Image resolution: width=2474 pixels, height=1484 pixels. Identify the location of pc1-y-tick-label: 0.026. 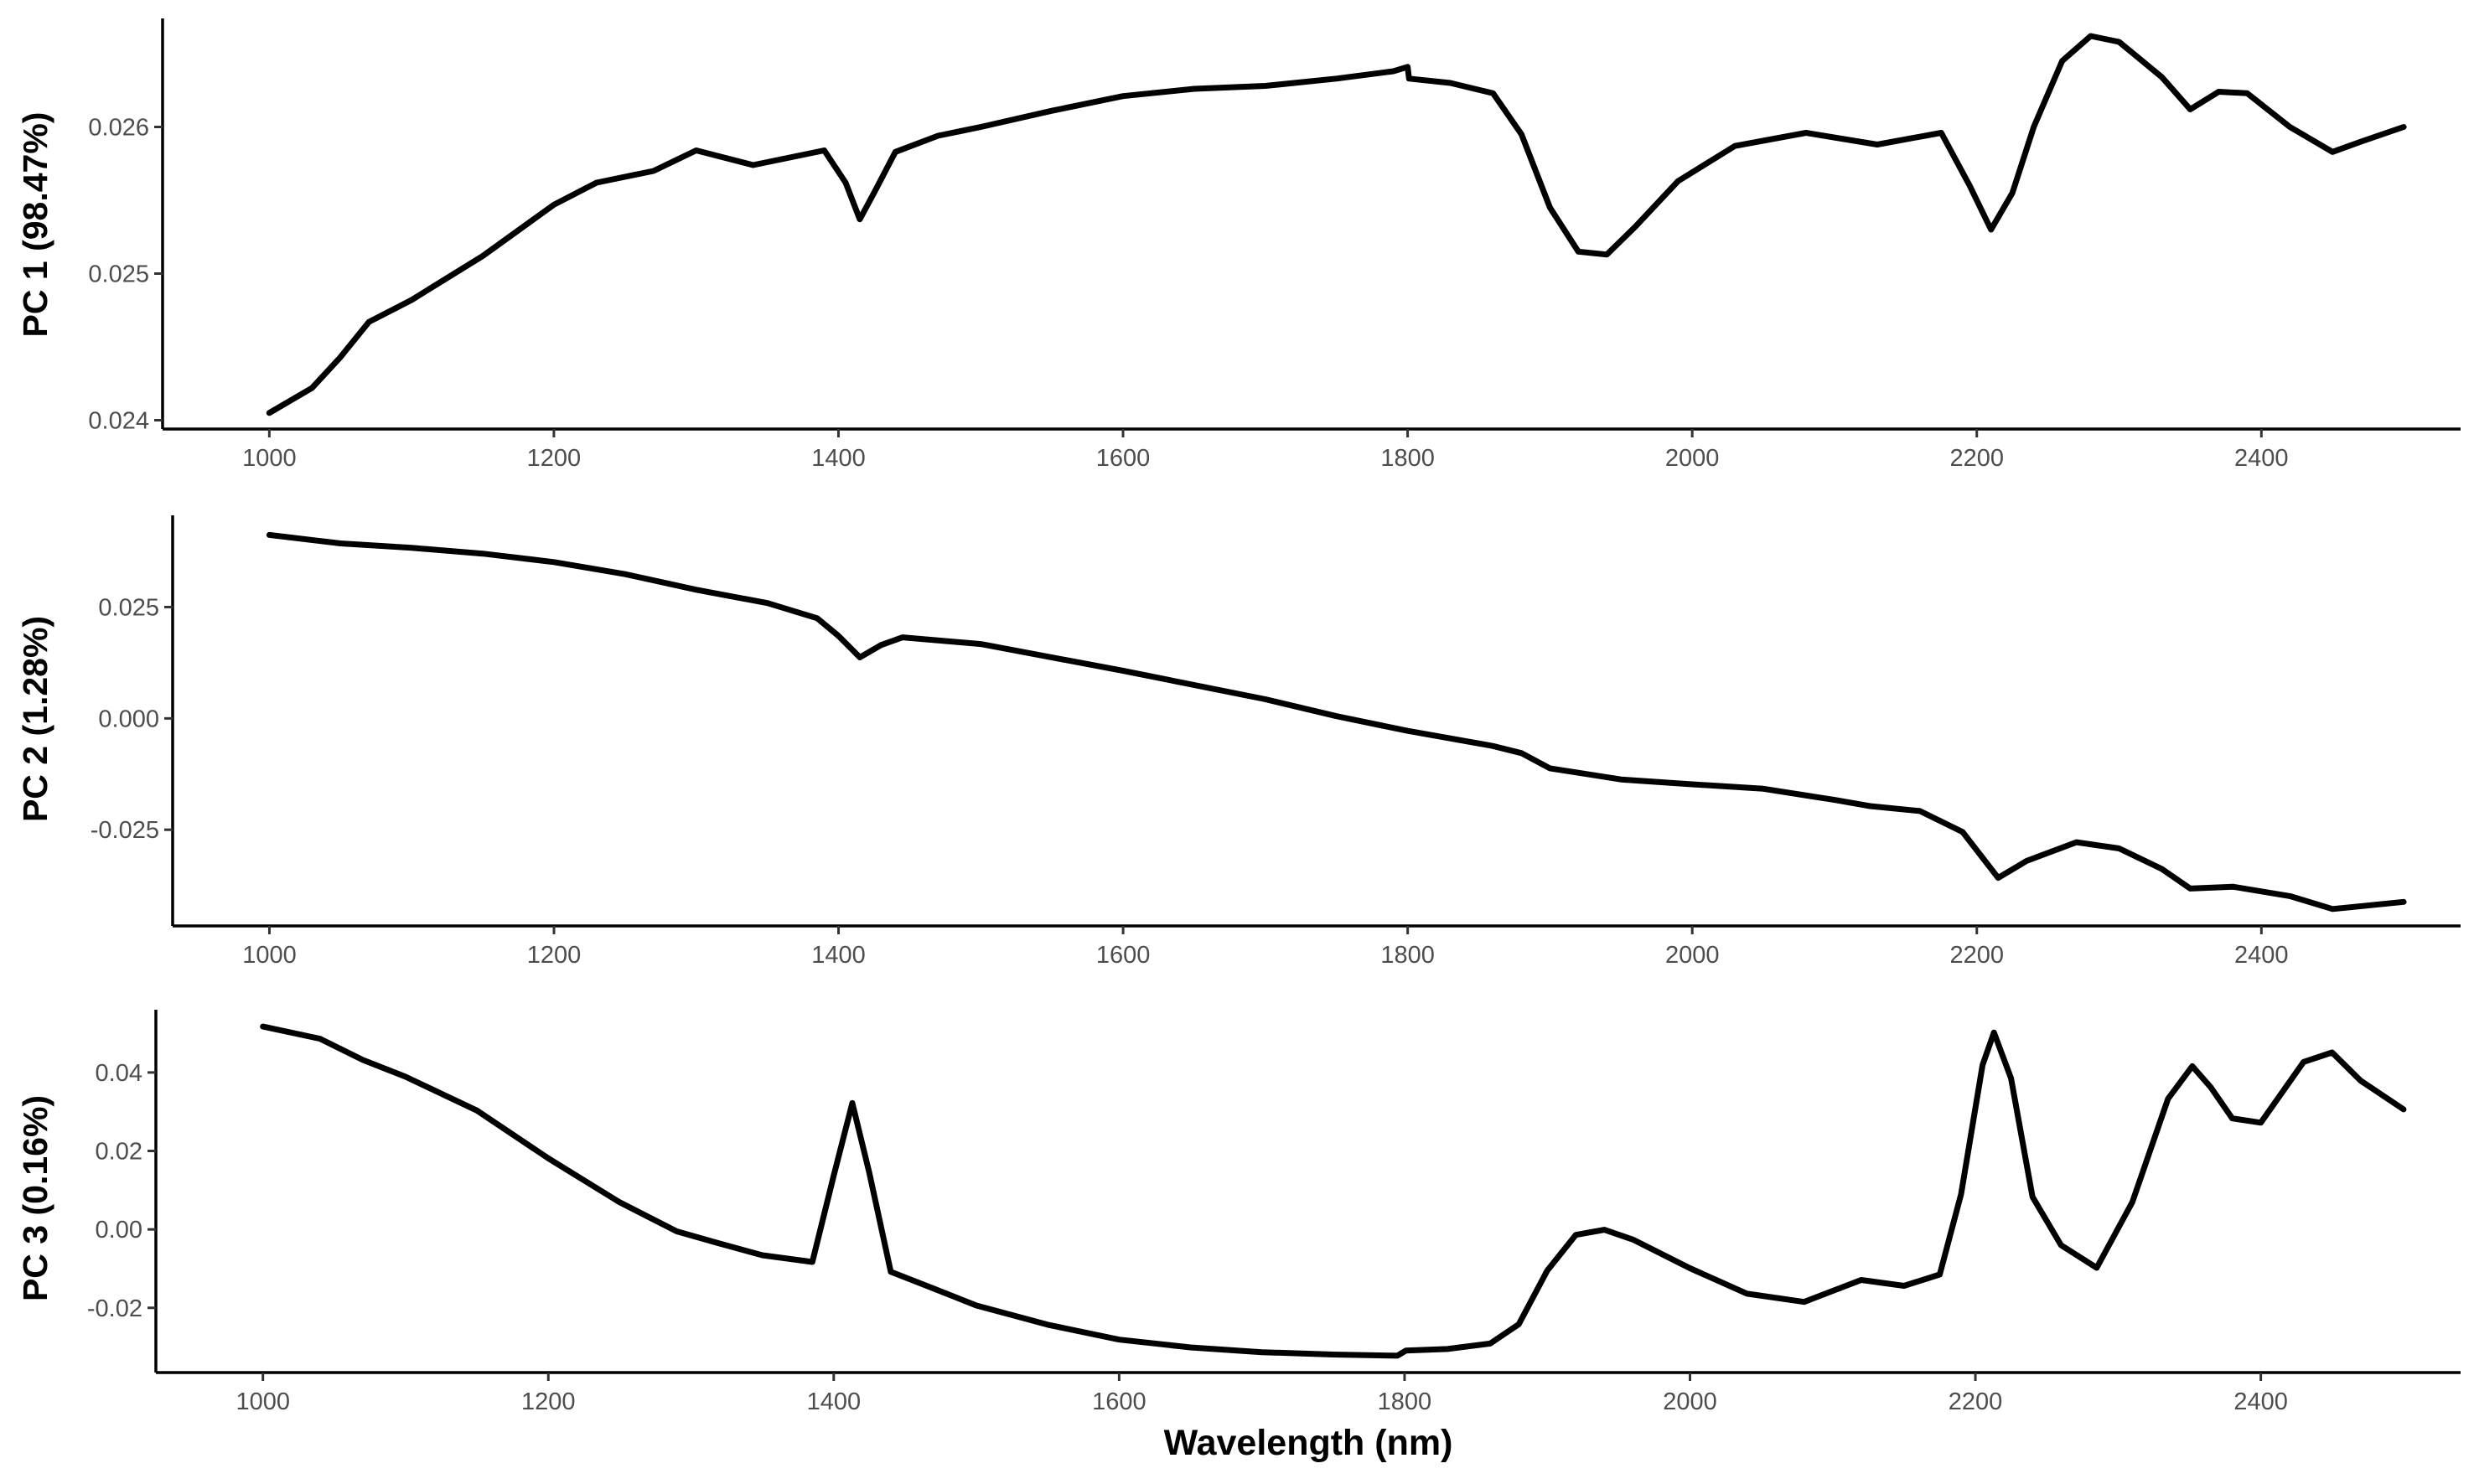
(119, 128).